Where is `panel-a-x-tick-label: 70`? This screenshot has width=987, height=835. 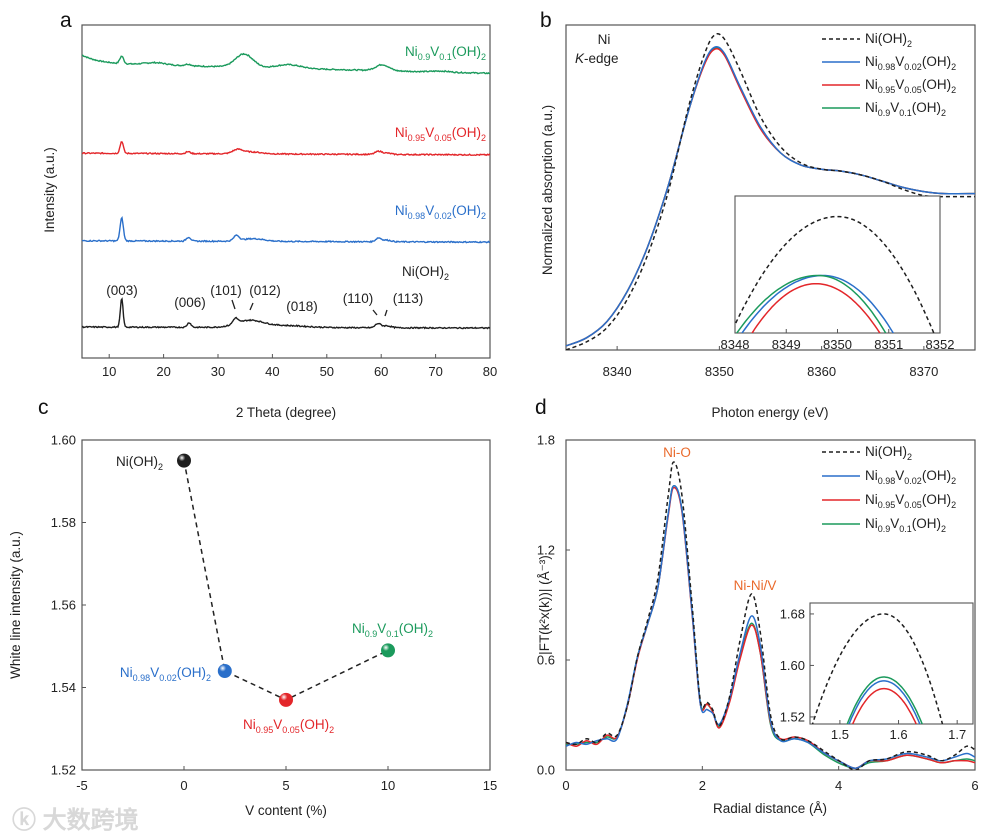 panel-a-x-tick-label: 70 is located at coordinates (435, 371).